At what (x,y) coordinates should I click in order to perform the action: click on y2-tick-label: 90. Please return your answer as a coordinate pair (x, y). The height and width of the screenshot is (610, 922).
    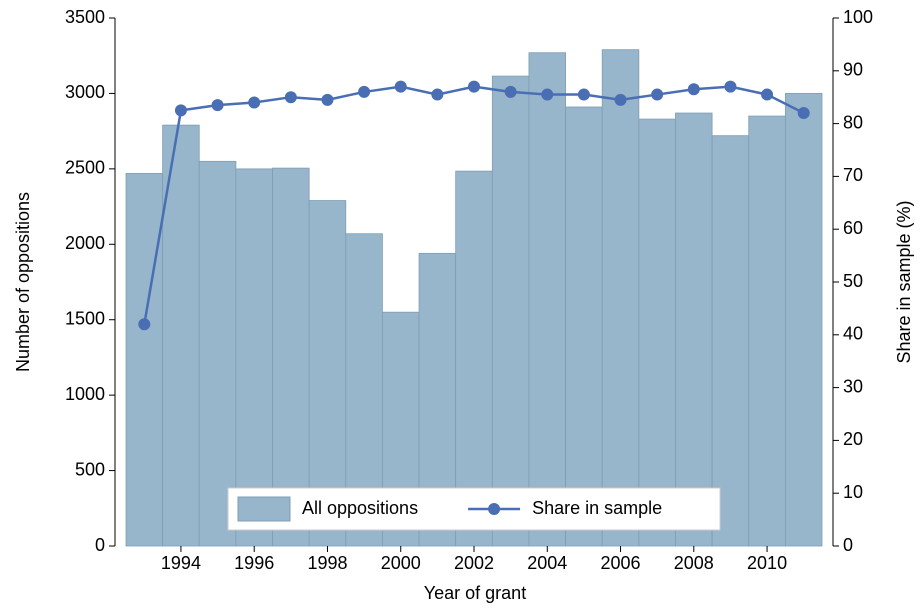
    Looking at the image, I should click on (853, 70).